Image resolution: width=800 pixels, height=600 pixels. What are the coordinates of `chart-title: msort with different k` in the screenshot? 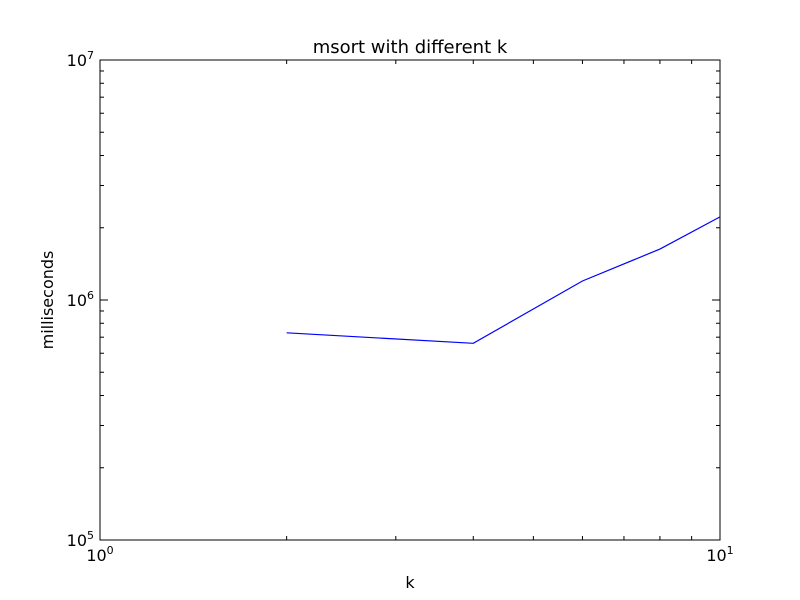 It's located at (410, 47).